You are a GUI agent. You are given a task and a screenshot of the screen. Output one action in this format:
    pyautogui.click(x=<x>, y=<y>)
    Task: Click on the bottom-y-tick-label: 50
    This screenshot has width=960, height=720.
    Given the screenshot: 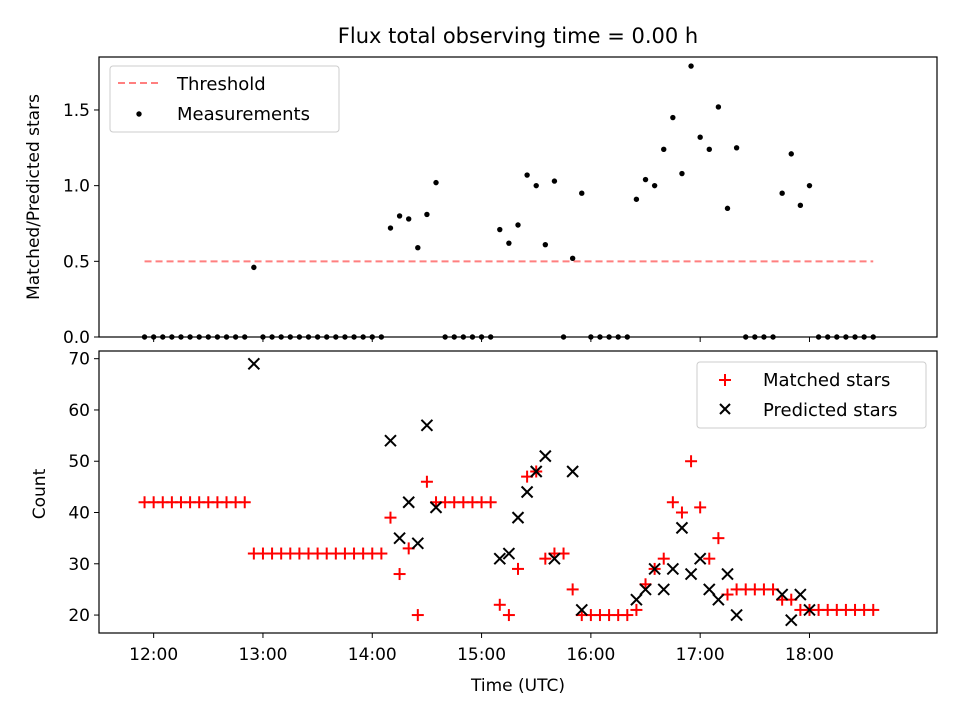 What is the action you would take?
    pyautogui.click(x=79, y=462)
    